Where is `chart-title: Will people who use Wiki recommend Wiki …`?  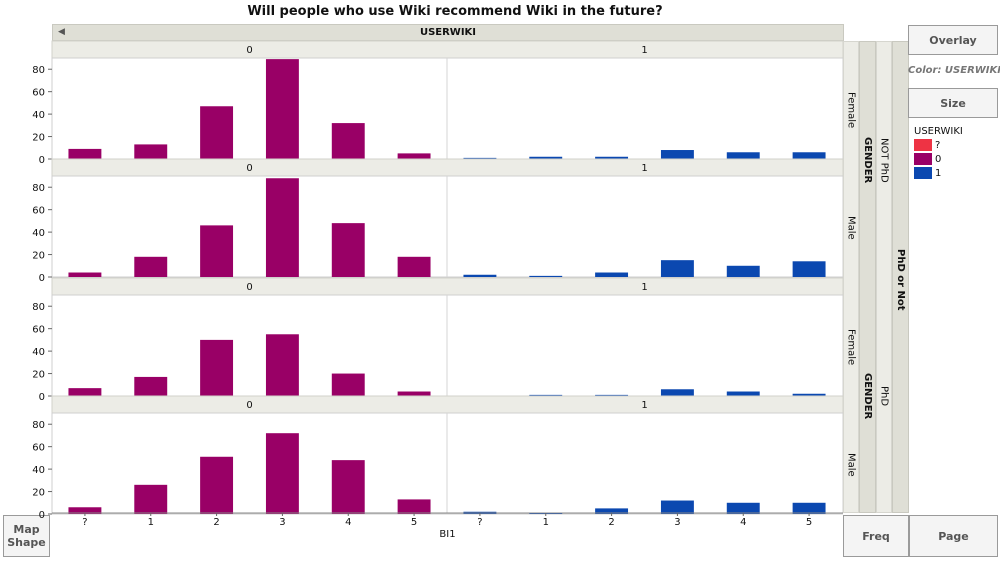
chart-title: Will people who use Wiki recommend Wiki … is located at coordinates (455, 11).